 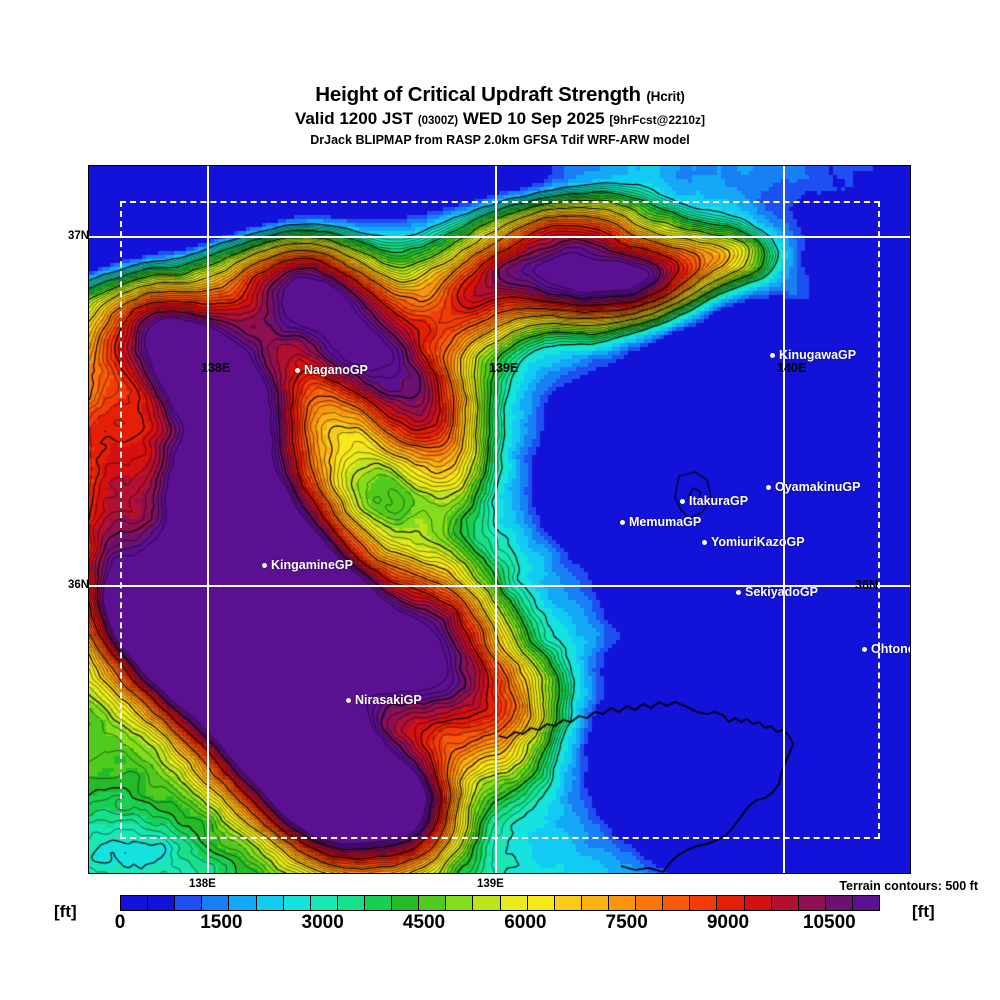 What do you see at coordinates (120, 922) in the screenshot?
I see `colorbar-tick-0: 0` at bounding box center [120, 922].